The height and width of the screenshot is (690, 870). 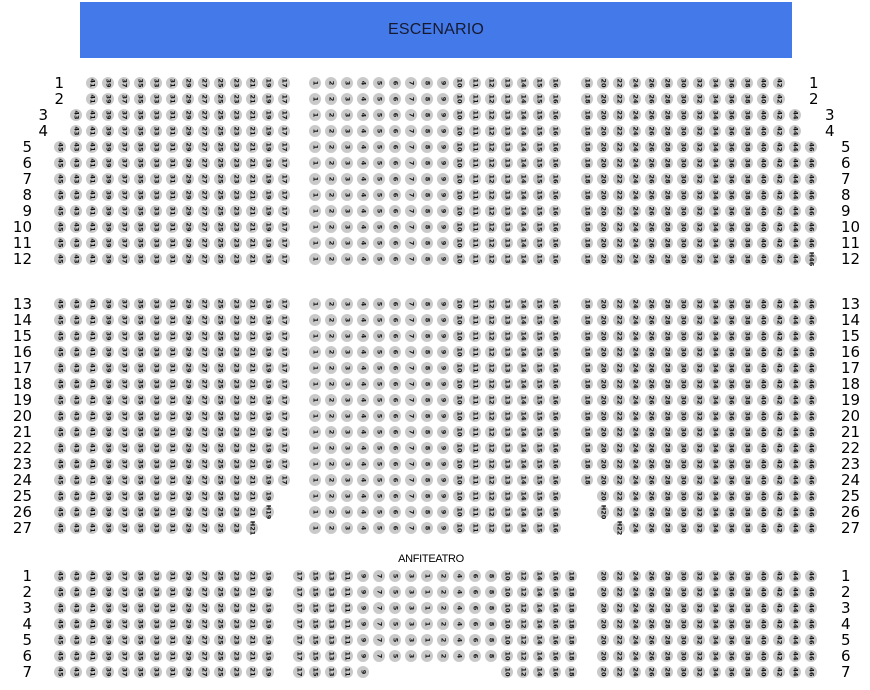 I want to click on platea-seat-row12-24: 24, so click(x=635, y=259).